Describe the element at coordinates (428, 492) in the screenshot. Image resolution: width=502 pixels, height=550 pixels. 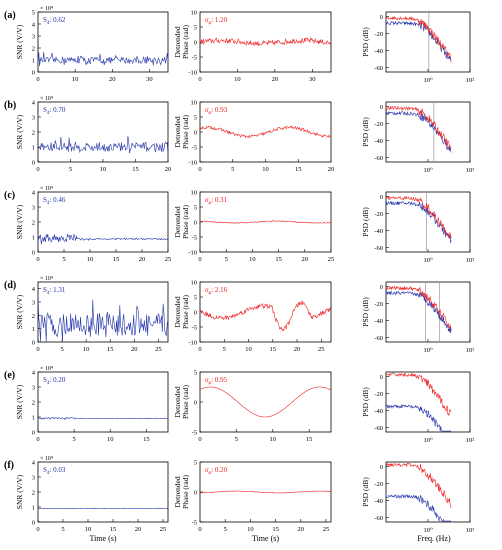
I see `axes-frame` at that location.